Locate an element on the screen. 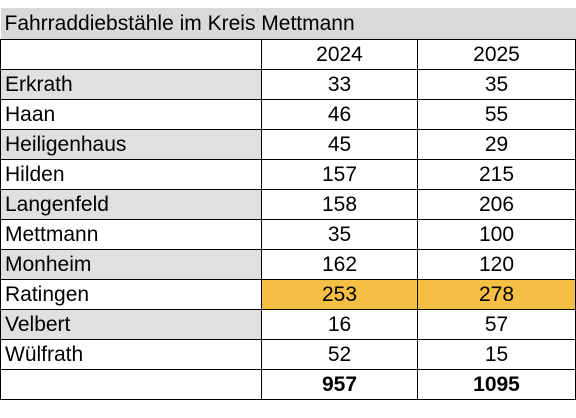 This screenshot has width=576, height=418. totals-row: 957 1095 is located at coordinates (288, 384).